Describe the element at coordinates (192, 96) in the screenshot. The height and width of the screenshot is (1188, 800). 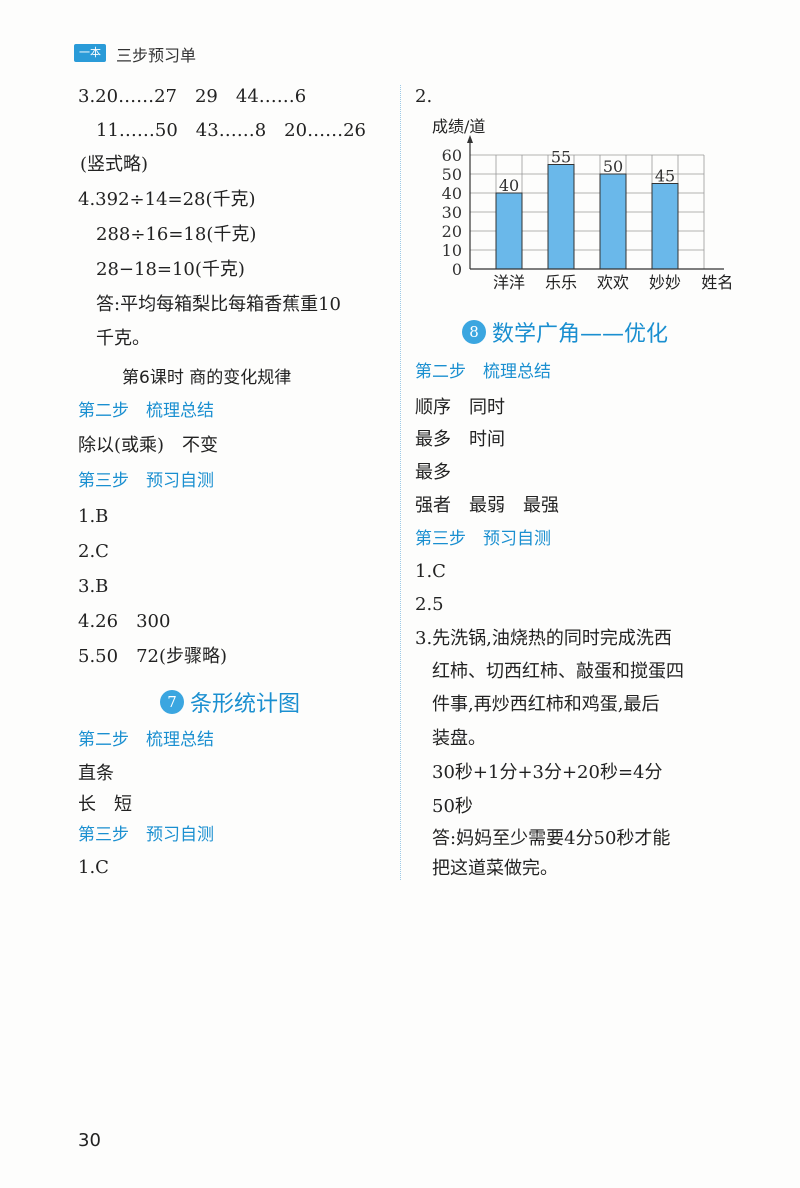
I see `answer-line: 3.20……27 29 44……6` at that location.